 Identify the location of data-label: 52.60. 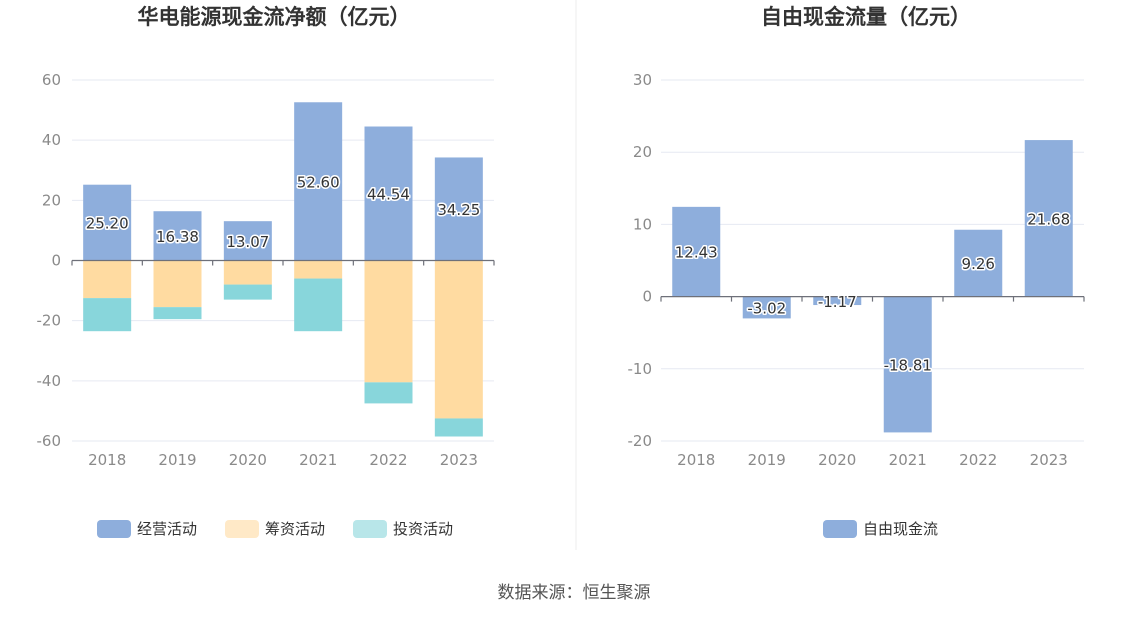
(318, 182).